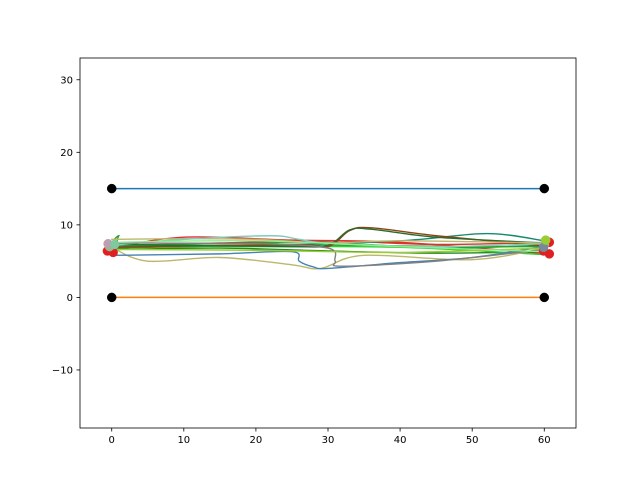  I want to click on x-axis: 0 10 20 30 40 50 60, so click(330, 437).